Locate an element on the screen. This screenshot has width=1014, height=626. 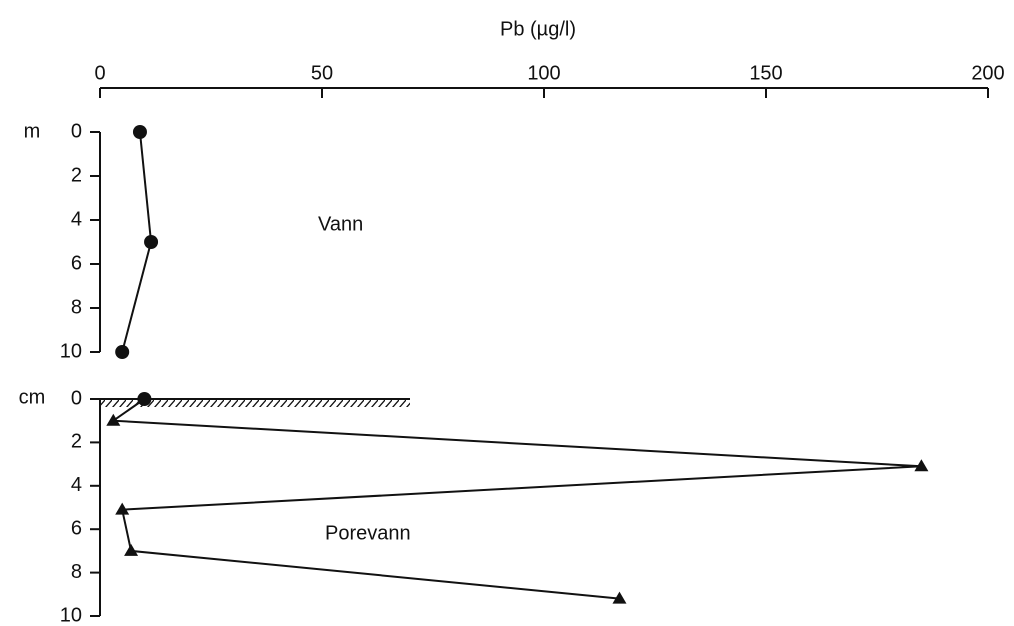
y-tick-label: 0 is located at coordinates (76, 131).